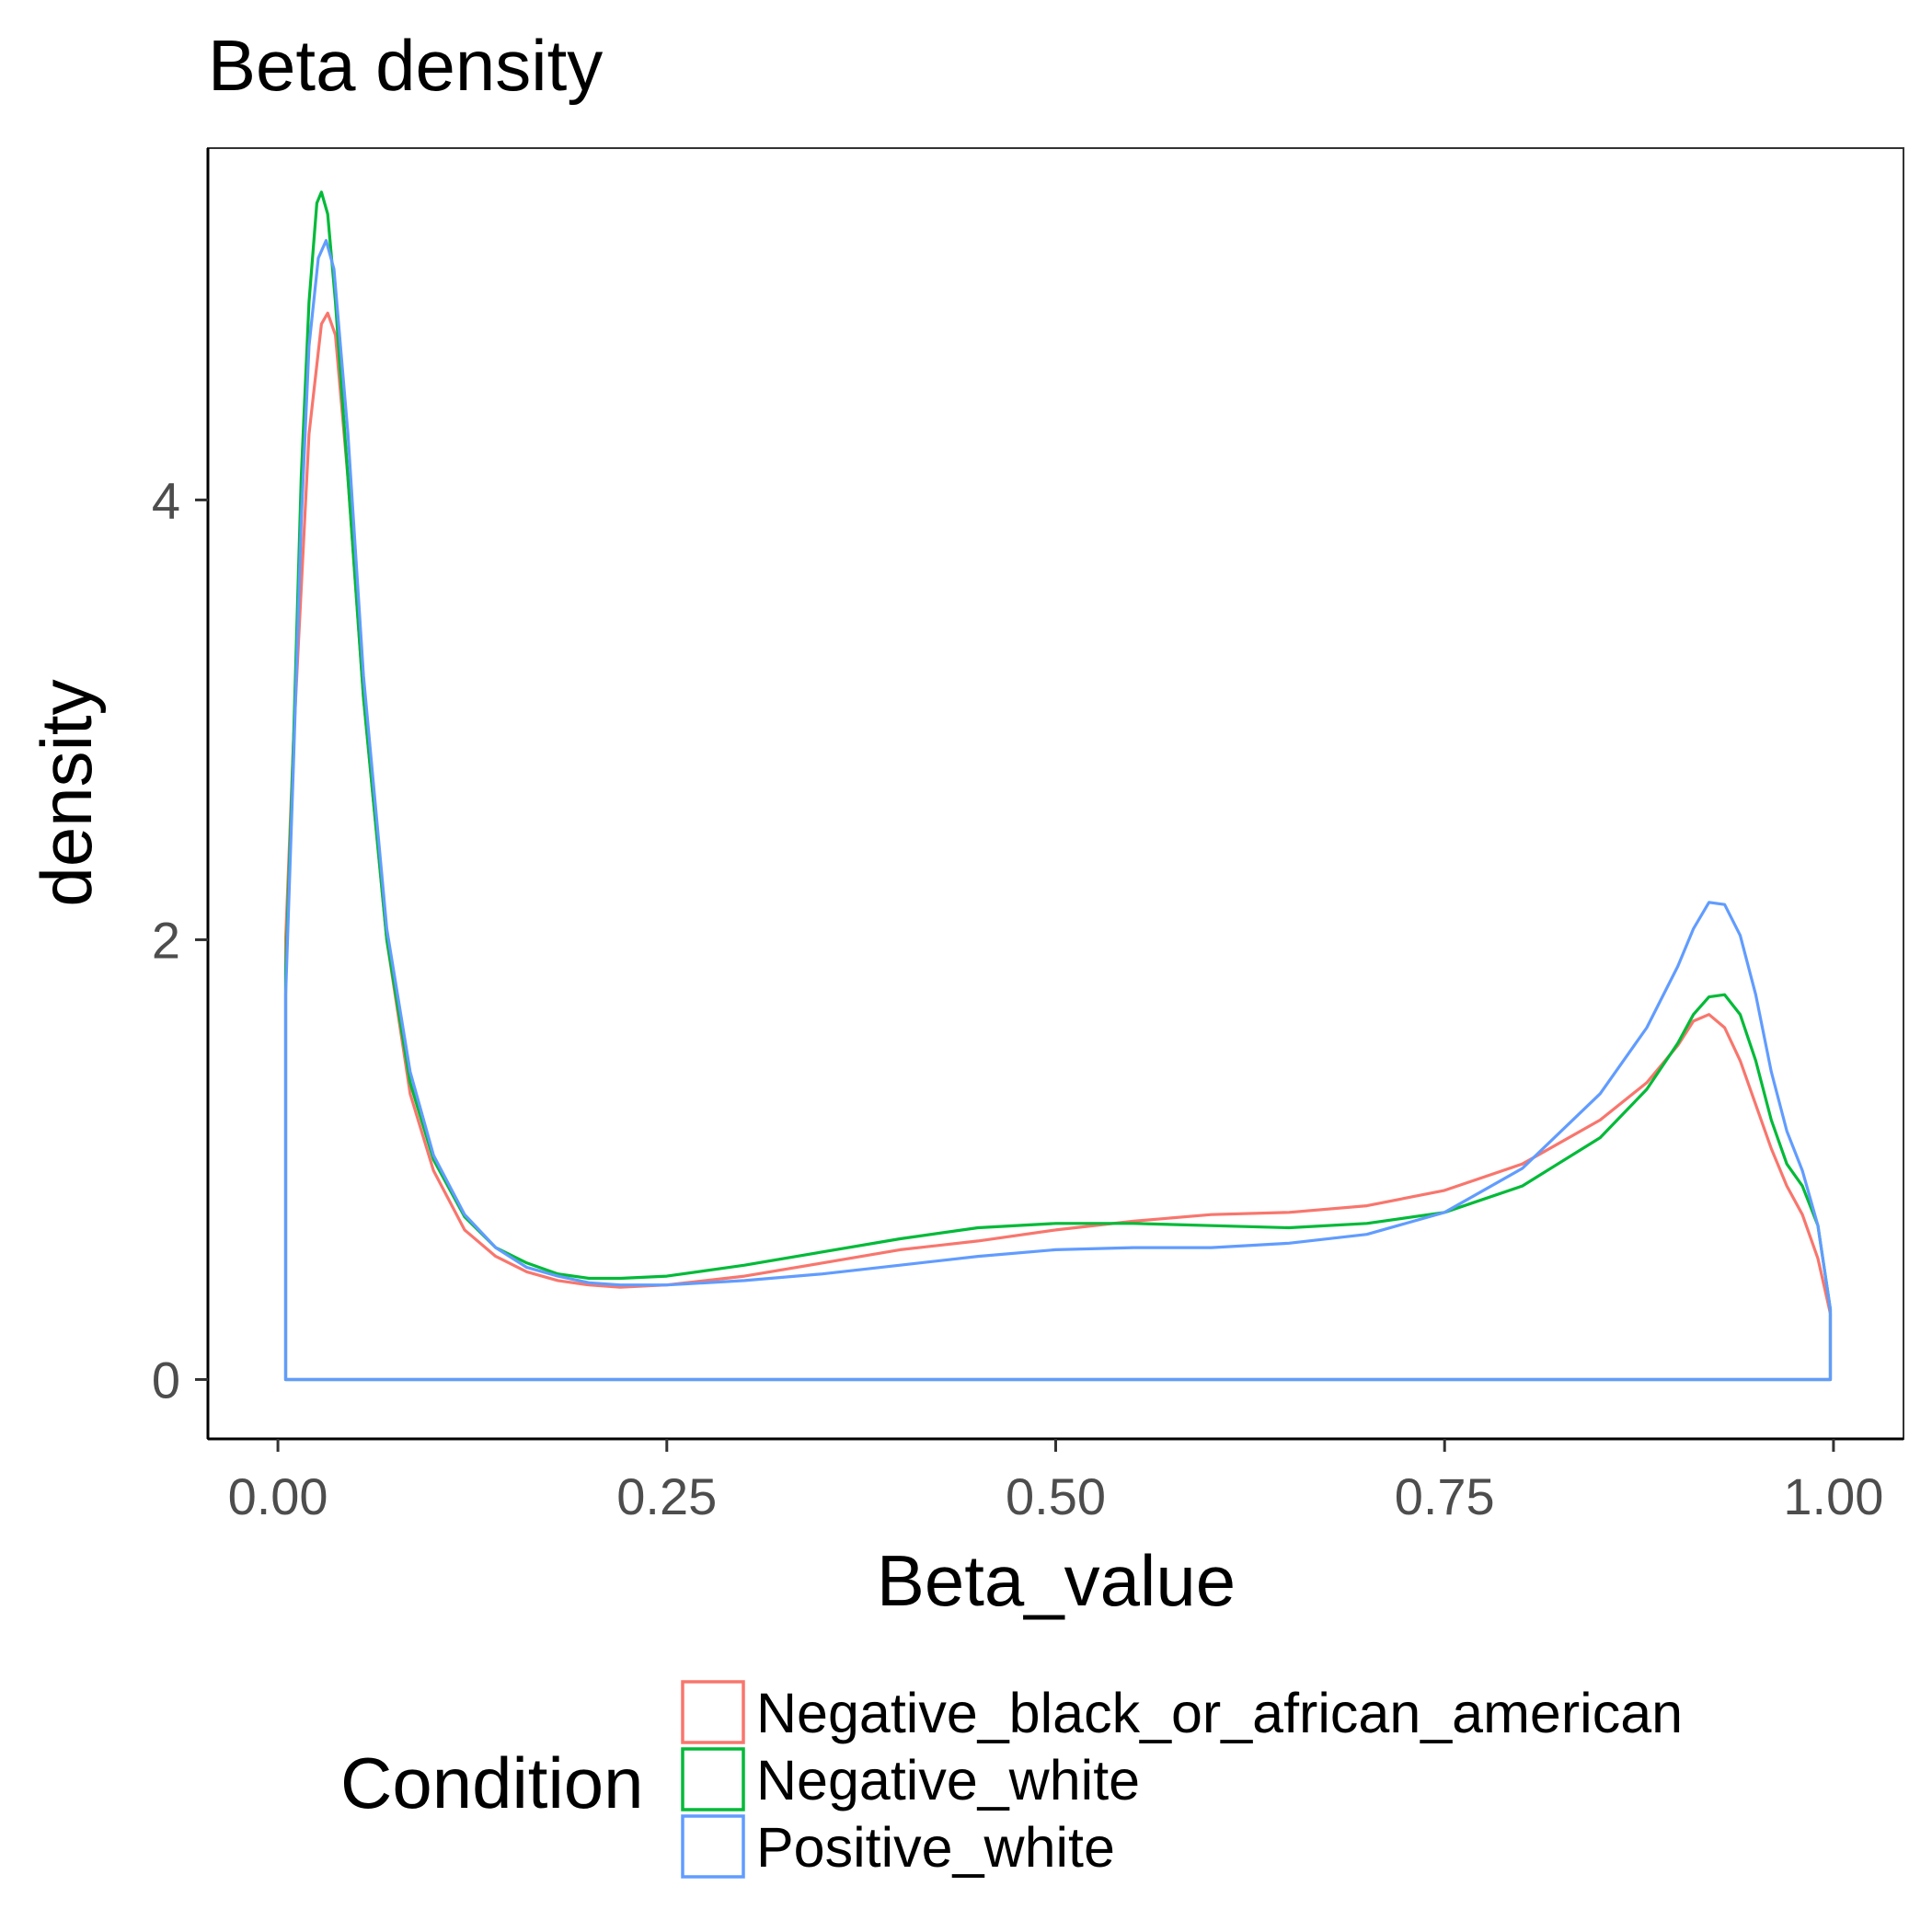 This screenshot has height=1932, width=1932. I want to click on x-tick-label-0: 0.00, so click(278, 1496).